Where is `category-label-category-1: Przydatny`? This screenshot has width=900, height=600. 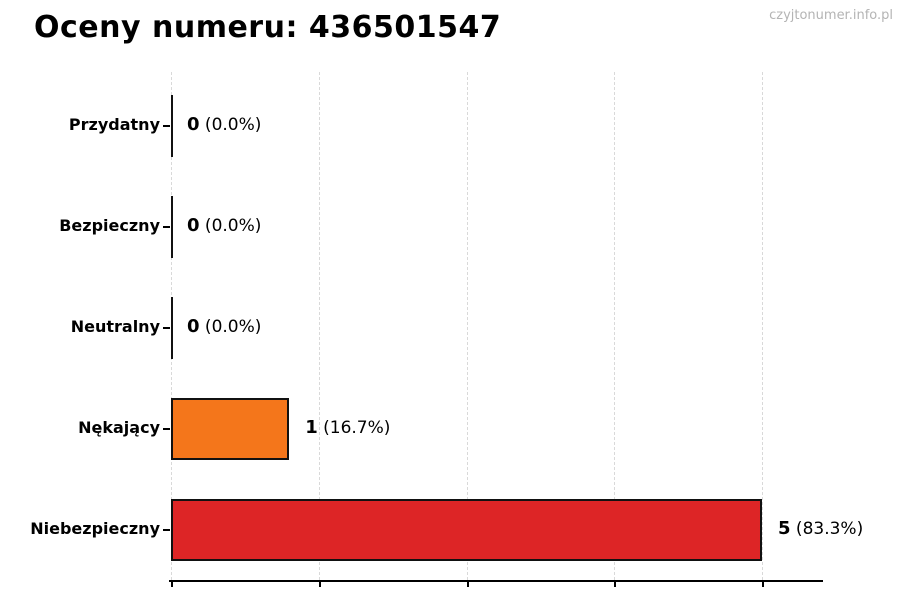 category-label-category-1: Przydatny is located at coordinates (114, 125).